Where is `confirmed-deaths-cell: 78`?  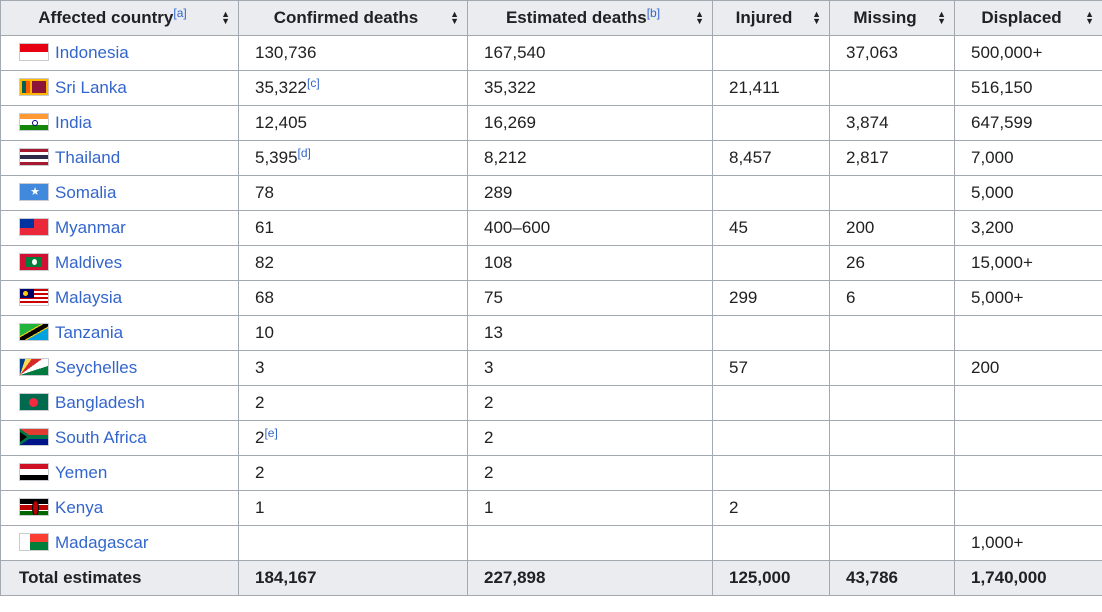
confirmed-deaths-cell: 78 is located at coordinates (353, 193).